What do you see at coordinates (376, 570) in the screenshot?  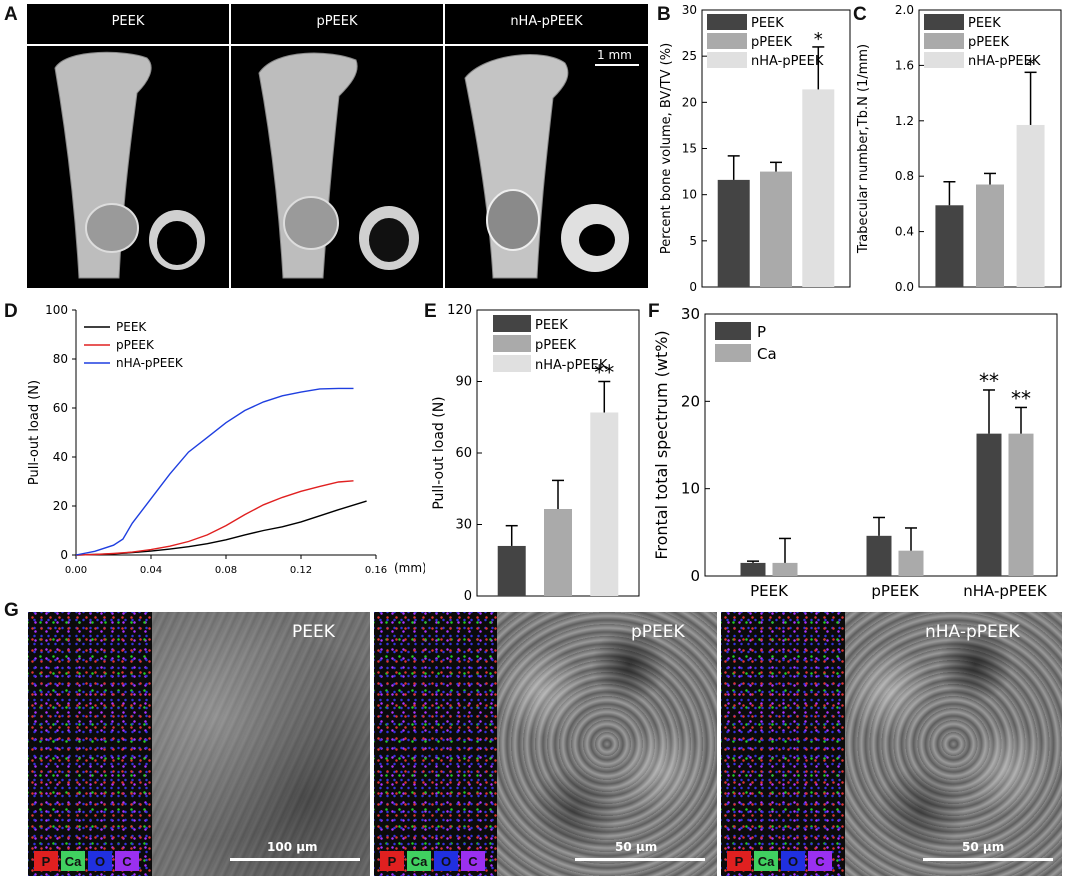 I see `x-tick-label: 0.16` at bounding box center [376, 570].